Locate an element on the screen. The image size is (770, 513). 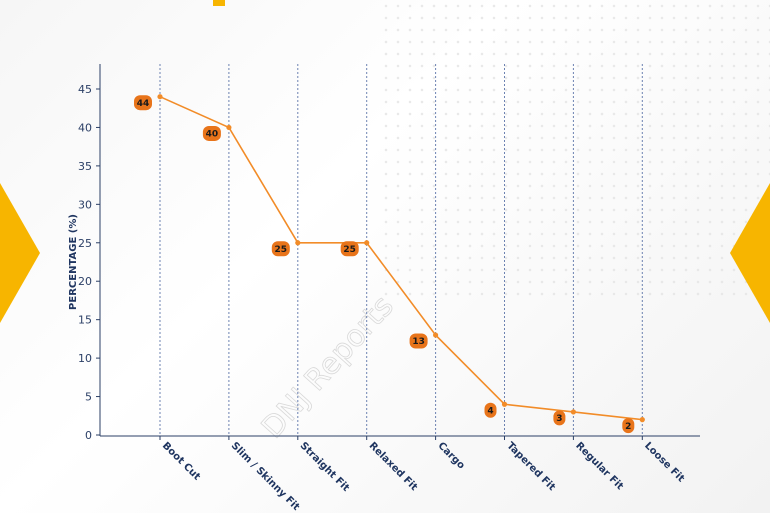
watermark-text: DNJ Reports is located at coordinates (328, 367).